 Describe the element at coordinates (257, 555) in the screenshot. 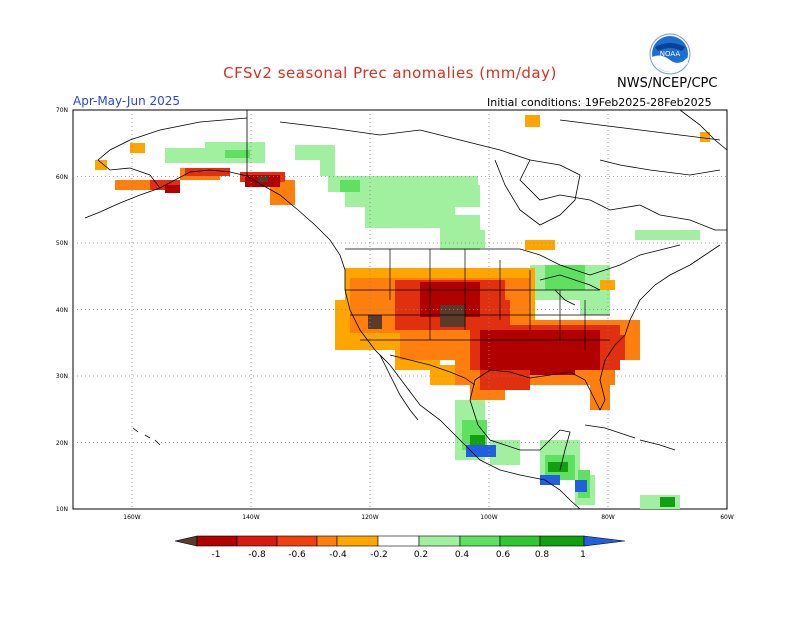

I see `colorbar-label: -0.8` at that location.